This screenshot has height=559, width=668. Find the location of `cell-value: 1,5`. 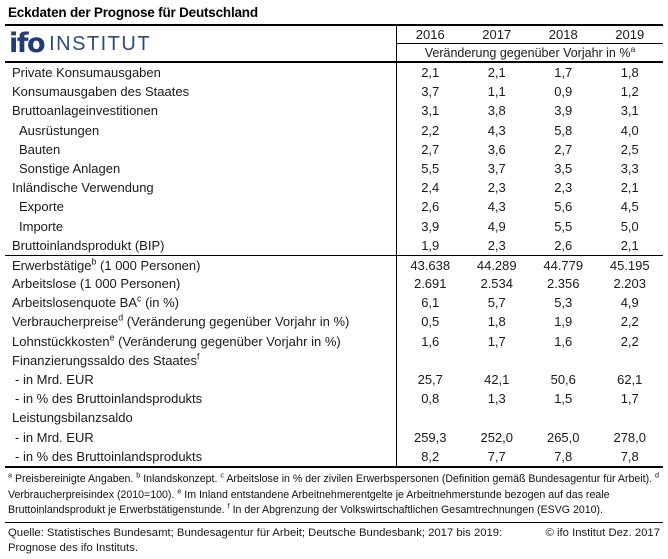

cell-value: 1,5 is located at coordinates (563, 399).